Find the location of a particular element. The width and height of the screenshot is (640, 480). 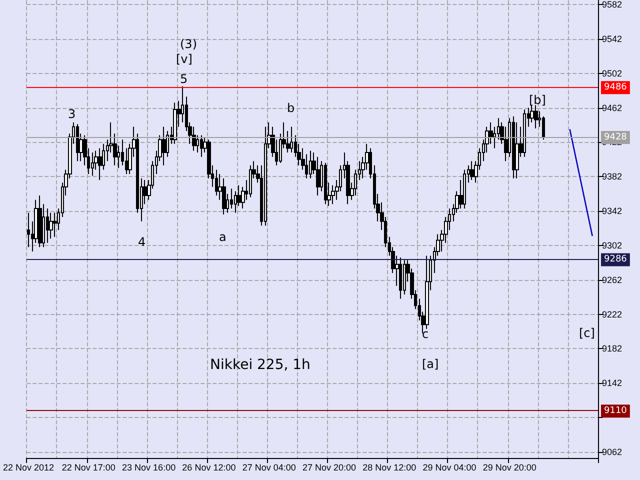

annotation: 4 is located at coordinates (142, 242).